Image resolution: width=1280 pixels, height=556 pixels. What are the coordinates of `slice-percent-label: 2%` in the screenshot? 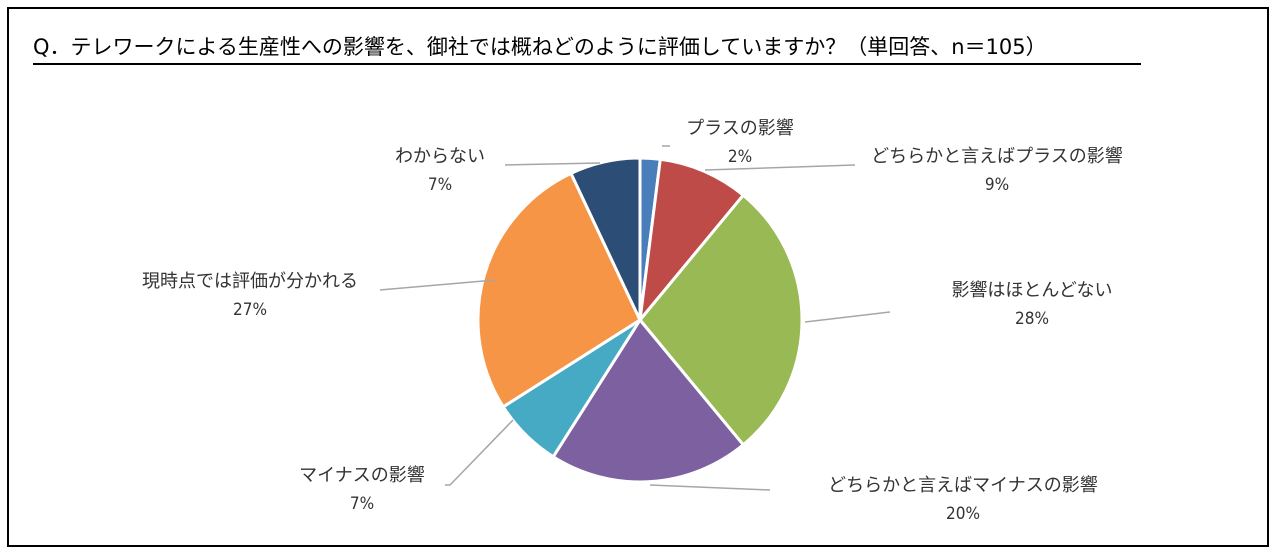 It's located at (740, 157).